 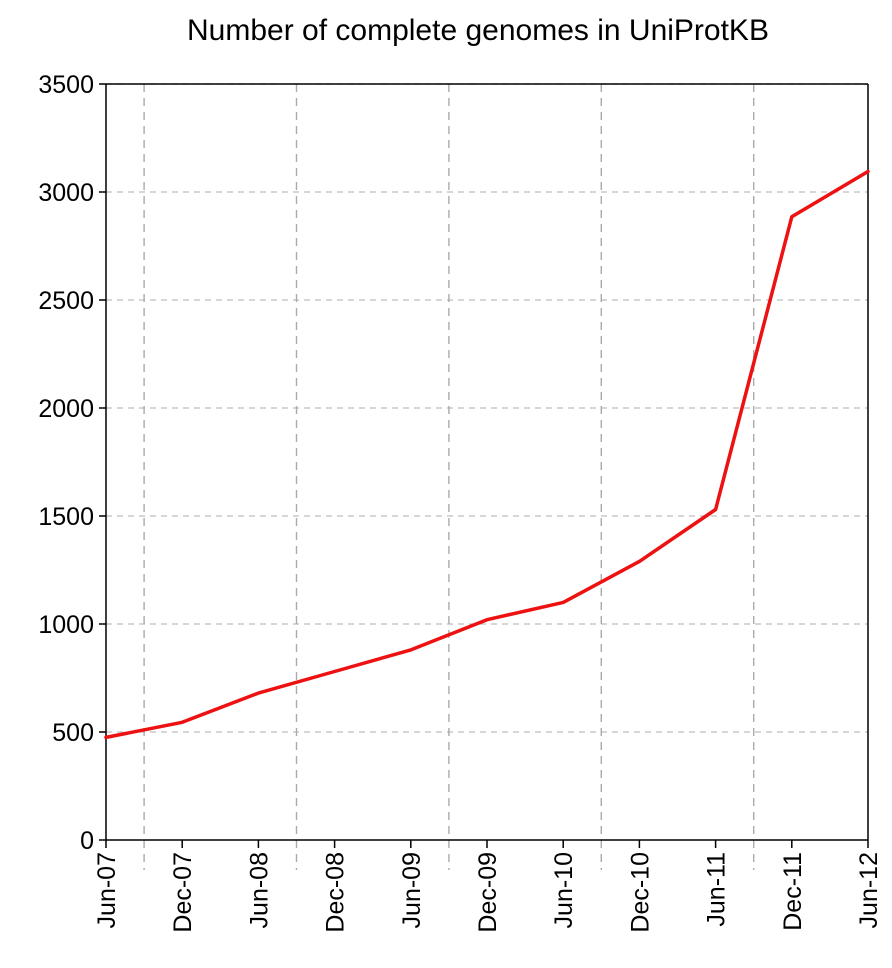 What do you see at coordinates (87, 841) in the screenshot?
I see `y-tick-label: 0` at bounding box center [87, 841].